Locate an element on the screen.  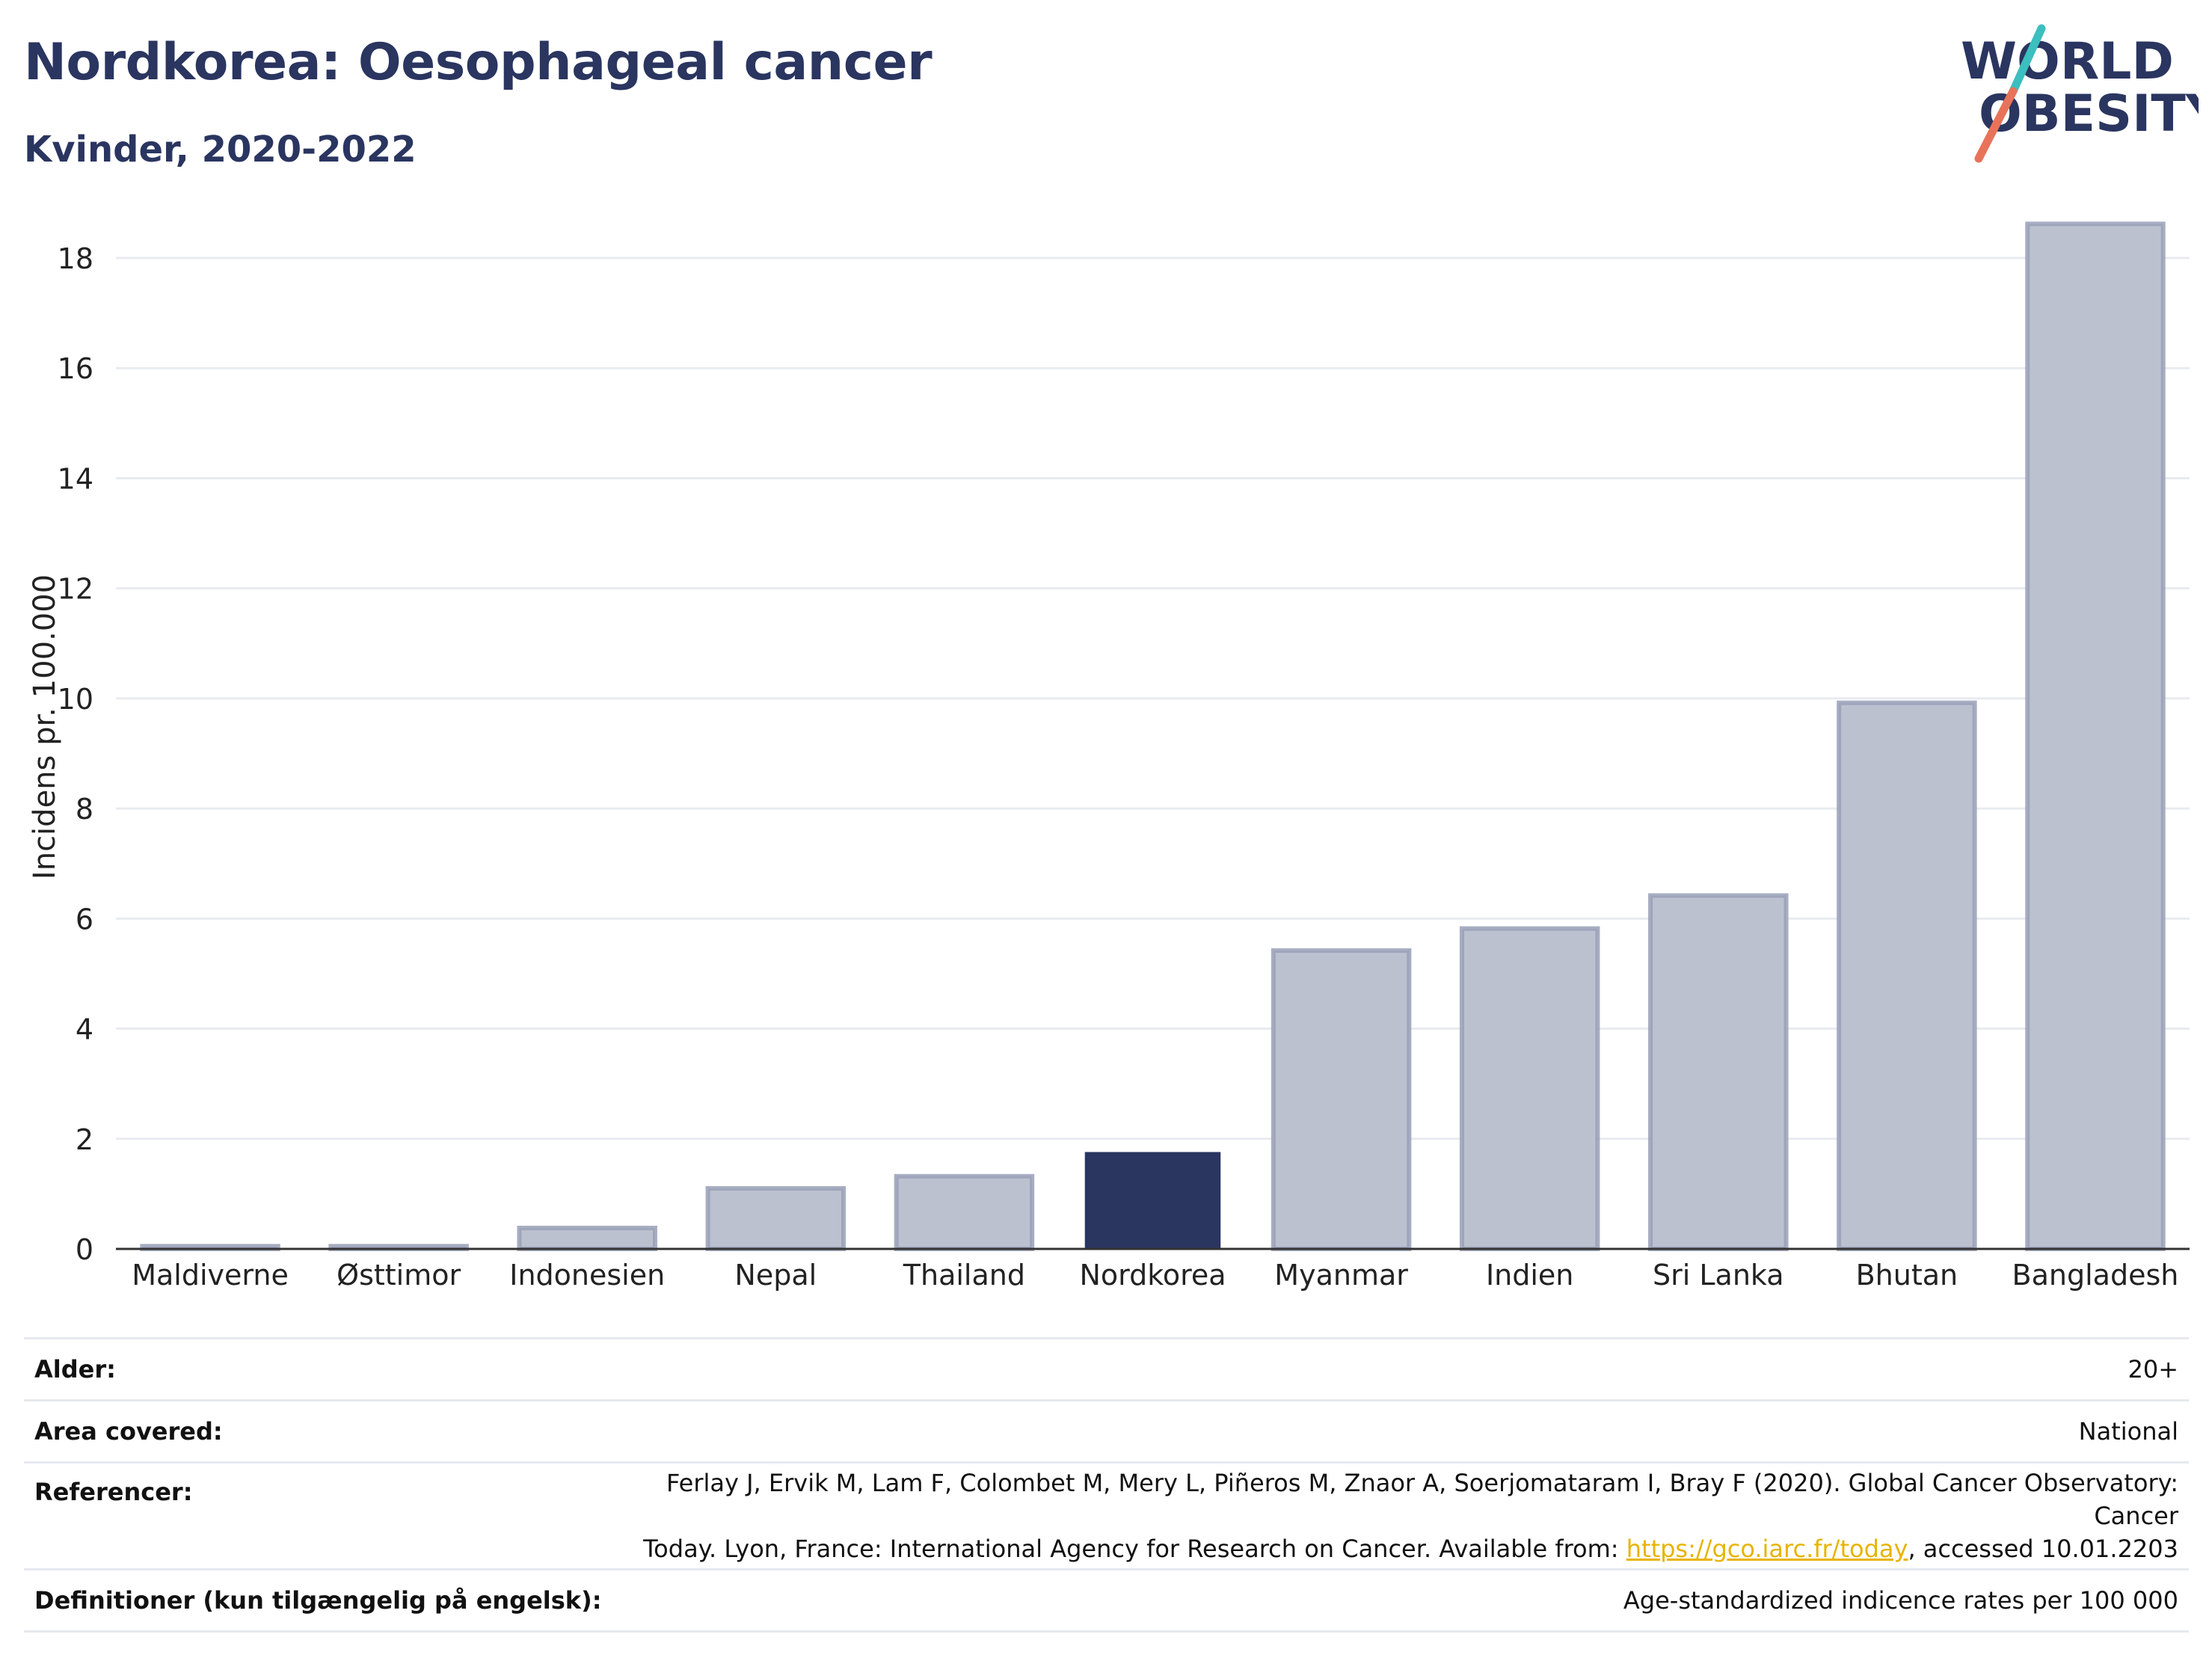
chart-subtitle: Kvinder, 2020-2022 is located at coordinates (220, 150).